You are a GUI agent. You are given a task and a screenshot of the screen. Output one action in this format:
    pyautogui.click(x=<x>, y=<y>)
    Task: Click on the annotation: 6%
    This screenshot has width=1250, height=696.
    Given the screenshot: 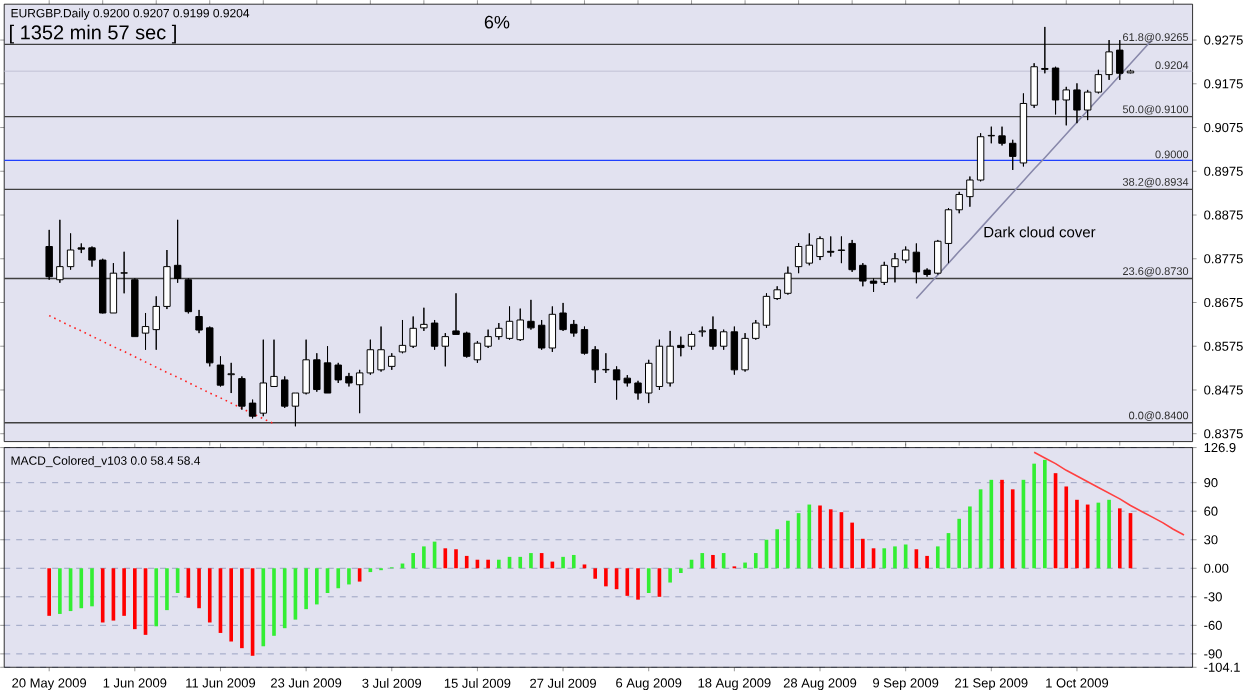 What is the action you would take?
    pyautogui.click(x=497, y=22)
    